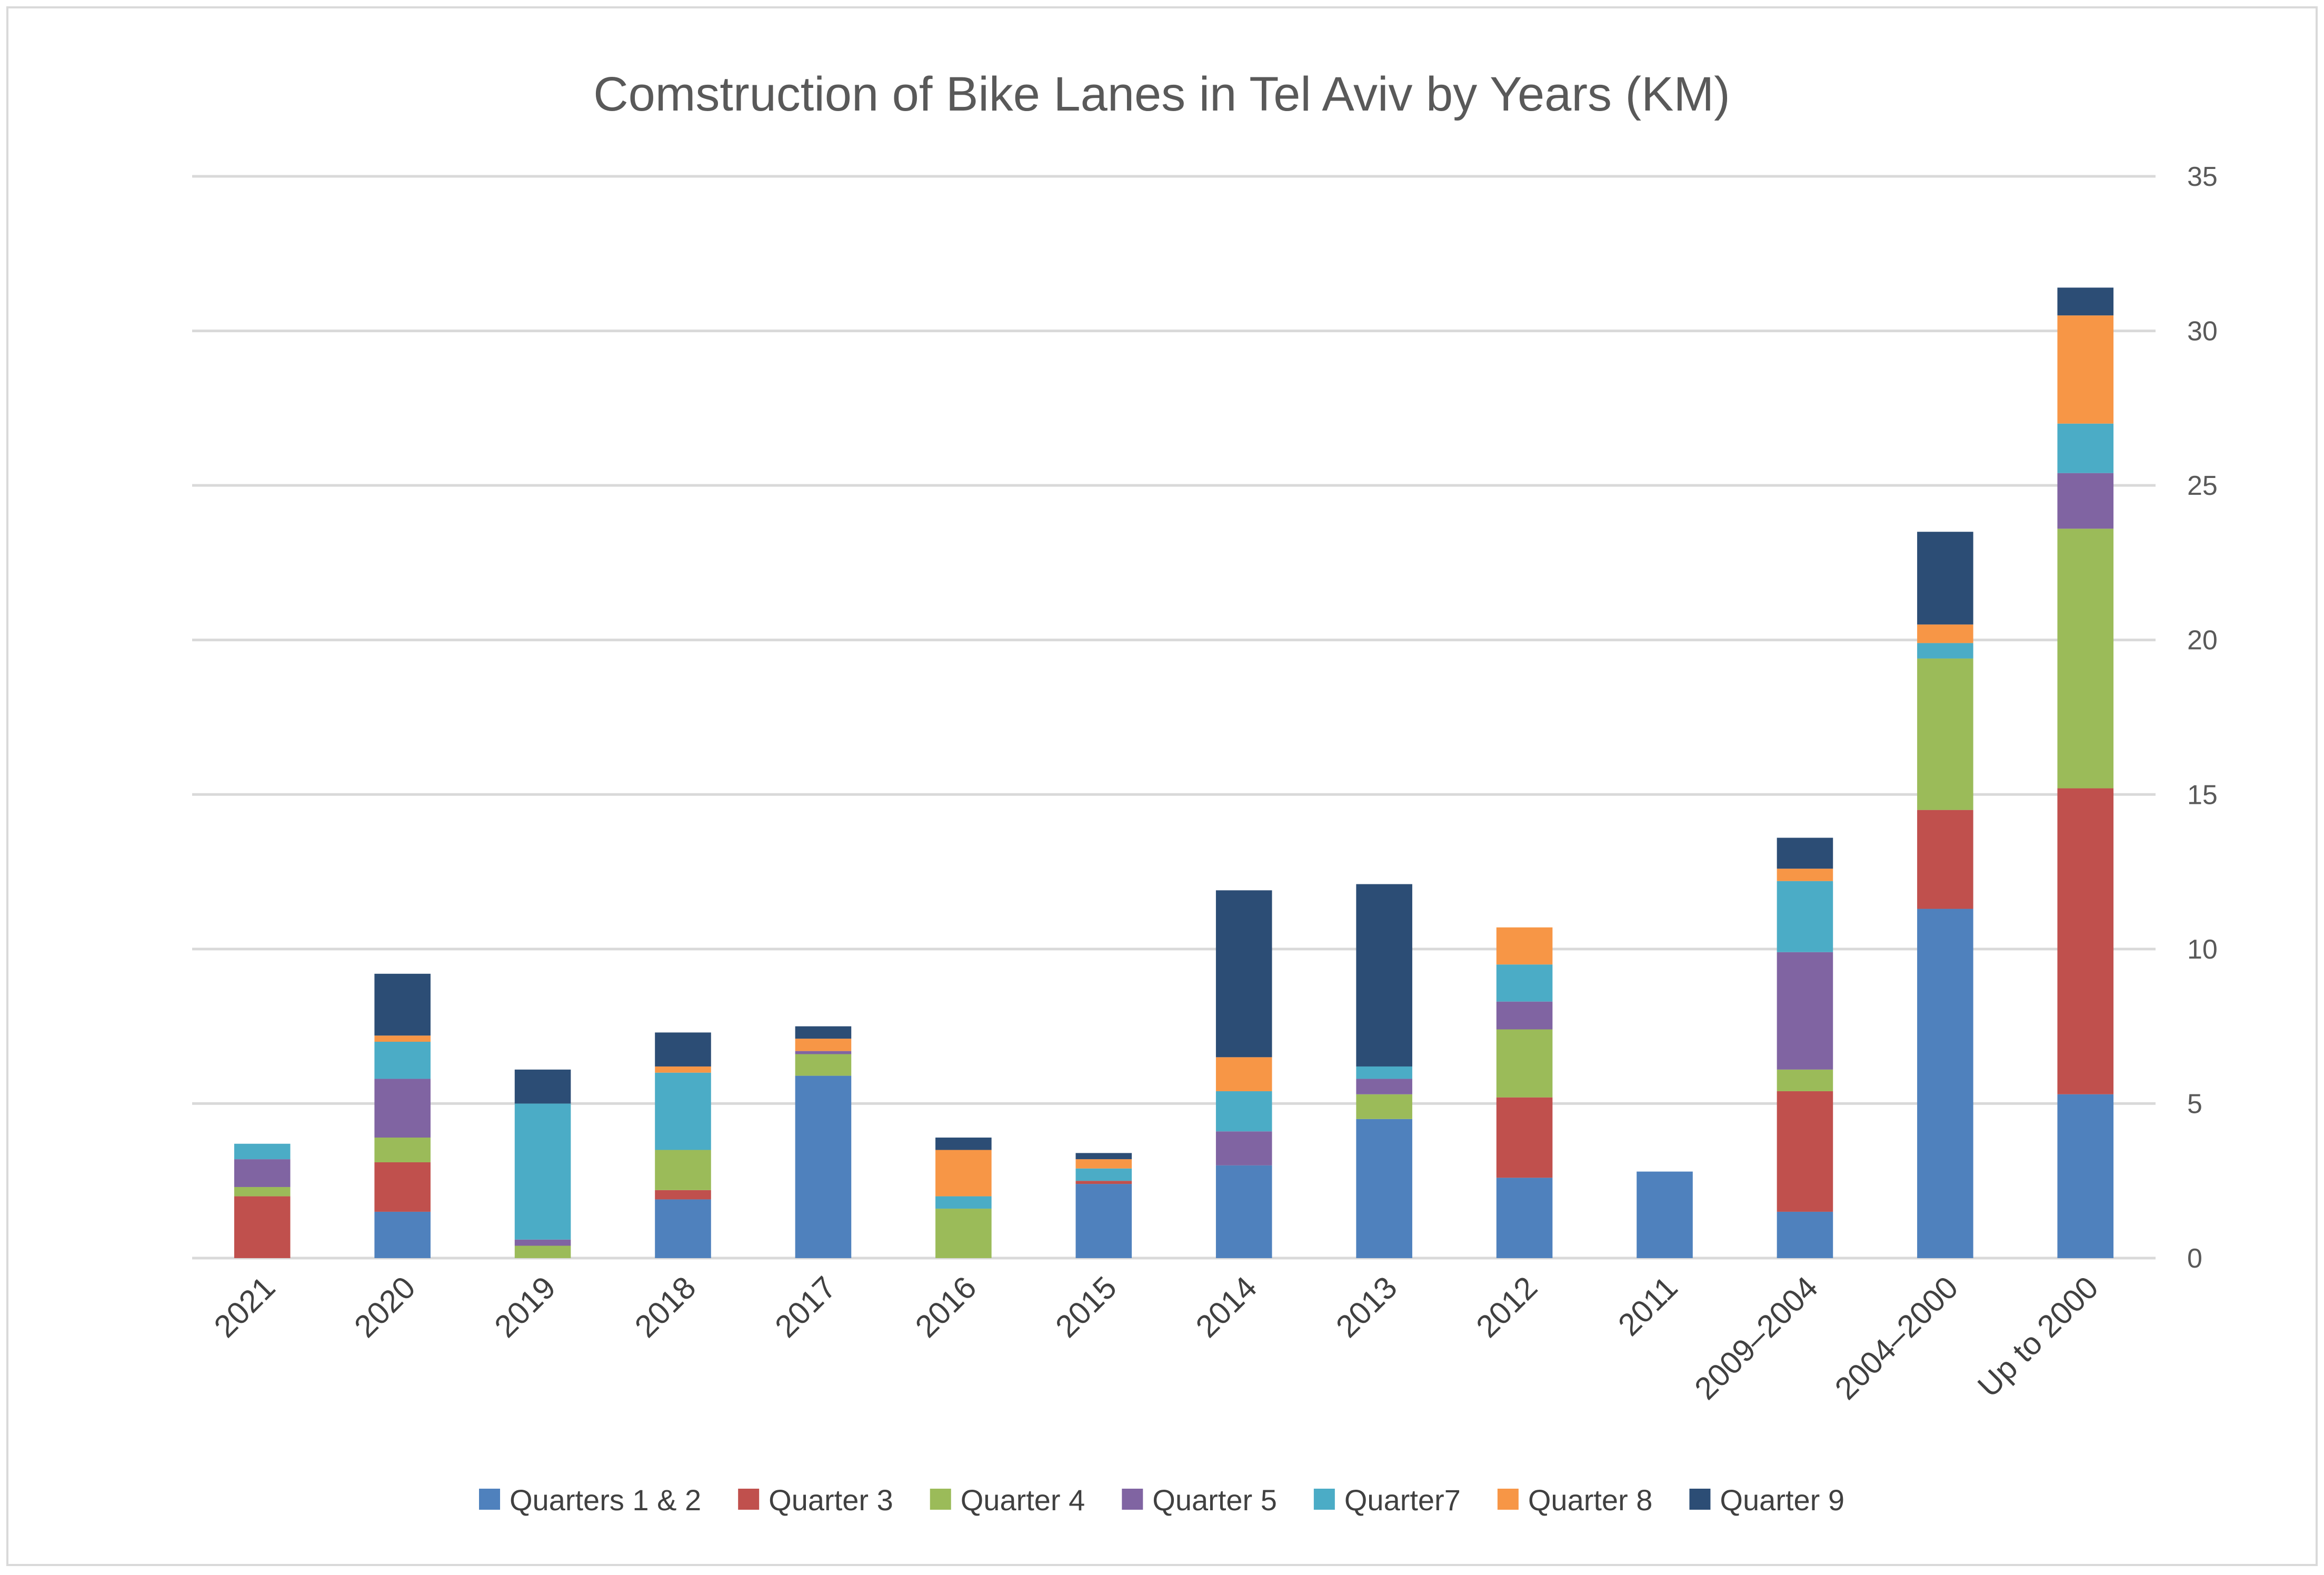 The height and width of the screenshot is (1575, 2324). I want to click on y-tick-label: 10, so click(2202, 949).